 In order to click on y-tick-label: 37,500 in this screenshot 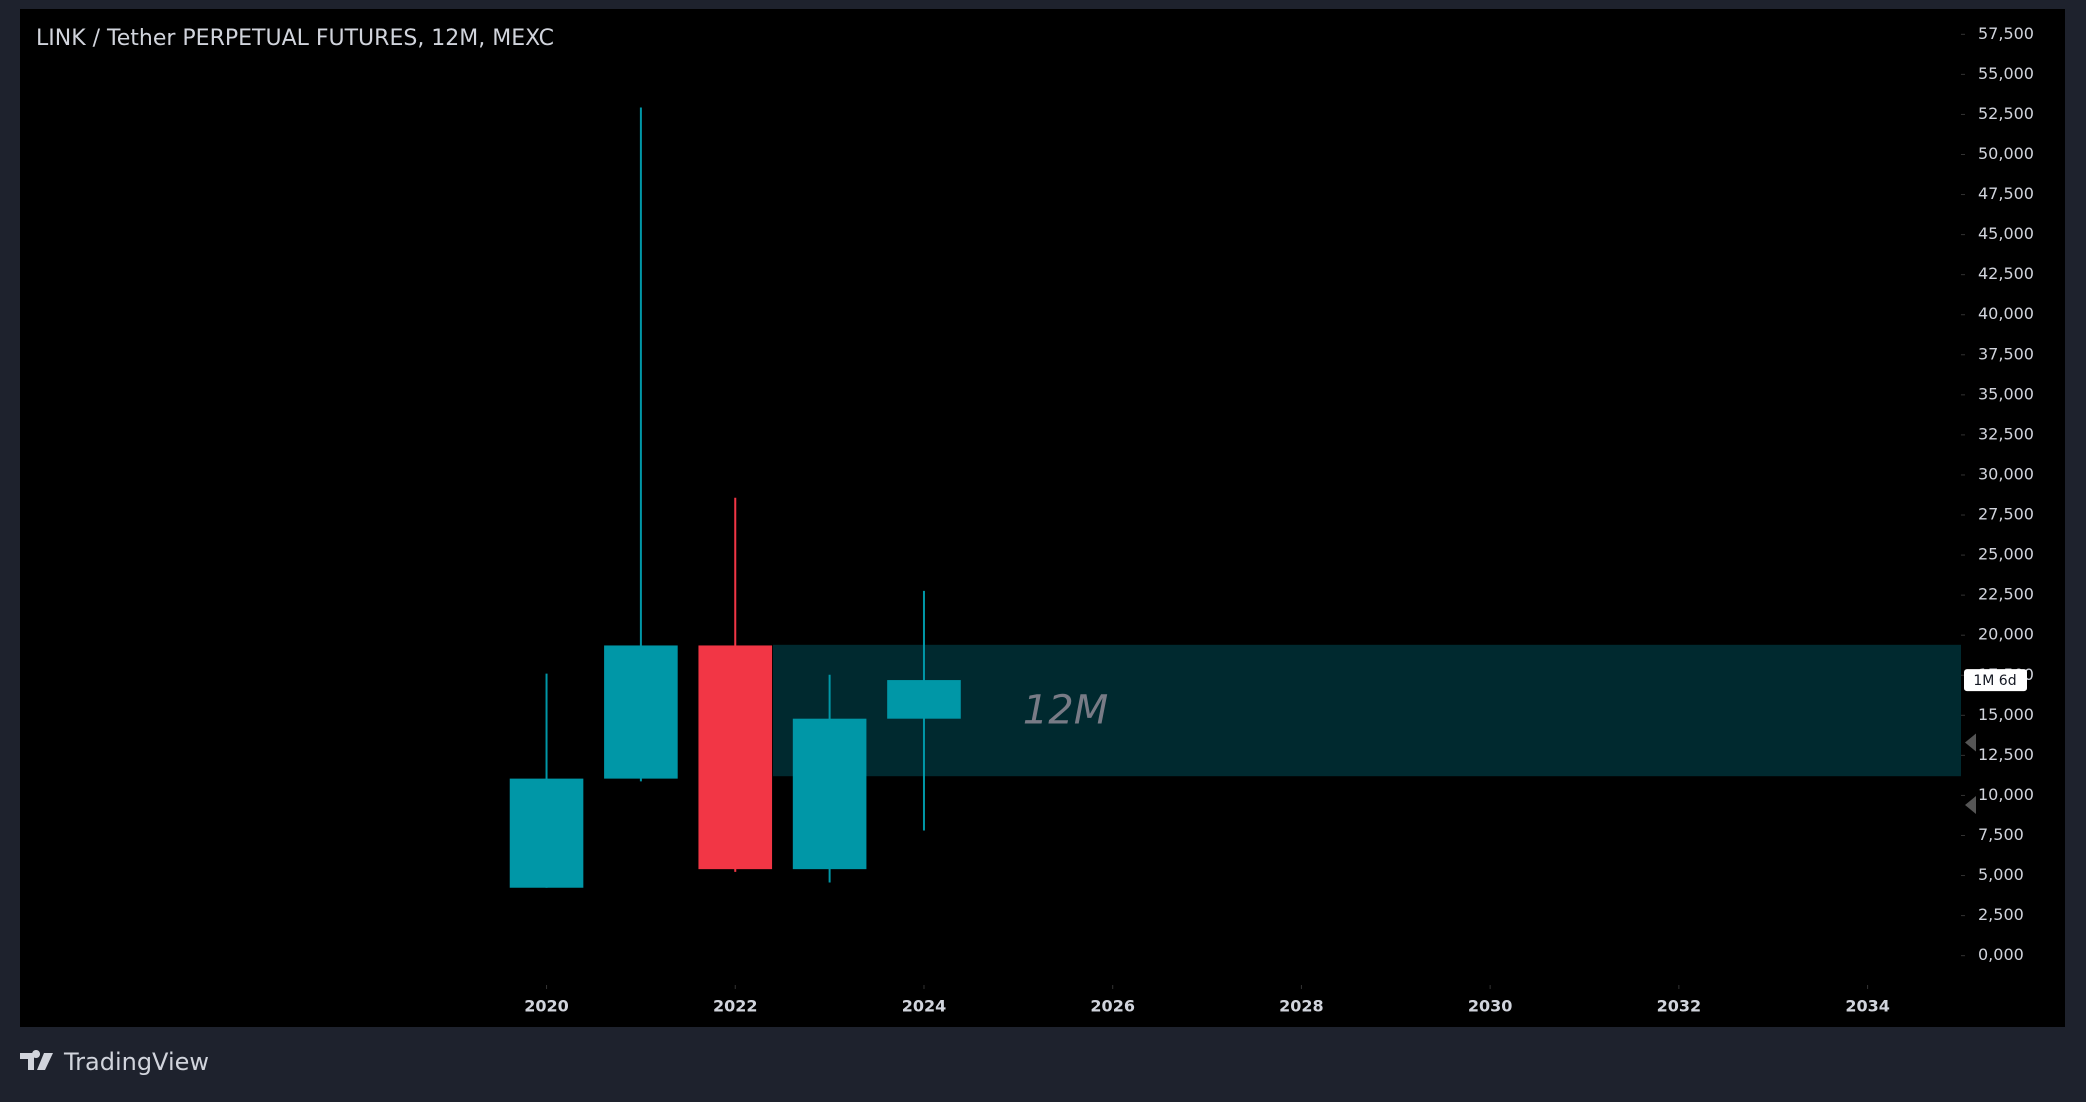, I will do `click(2006, 353)`.